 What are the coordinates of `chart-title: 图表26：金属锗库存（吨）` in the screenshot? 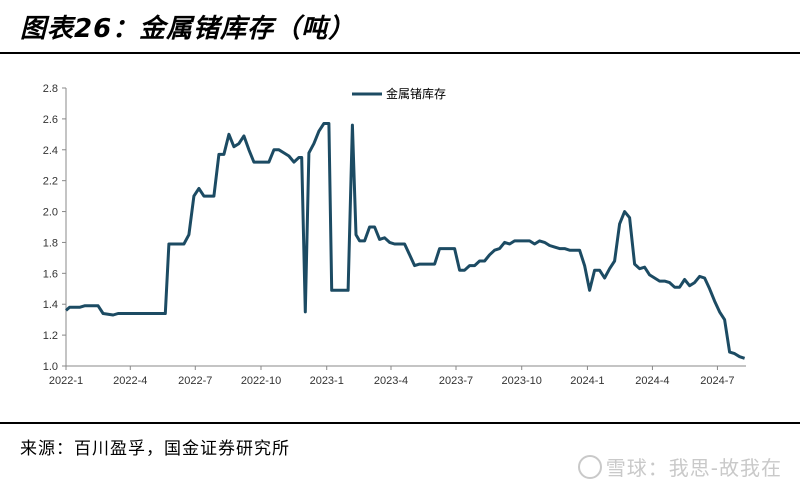 It's located at (188, 29).